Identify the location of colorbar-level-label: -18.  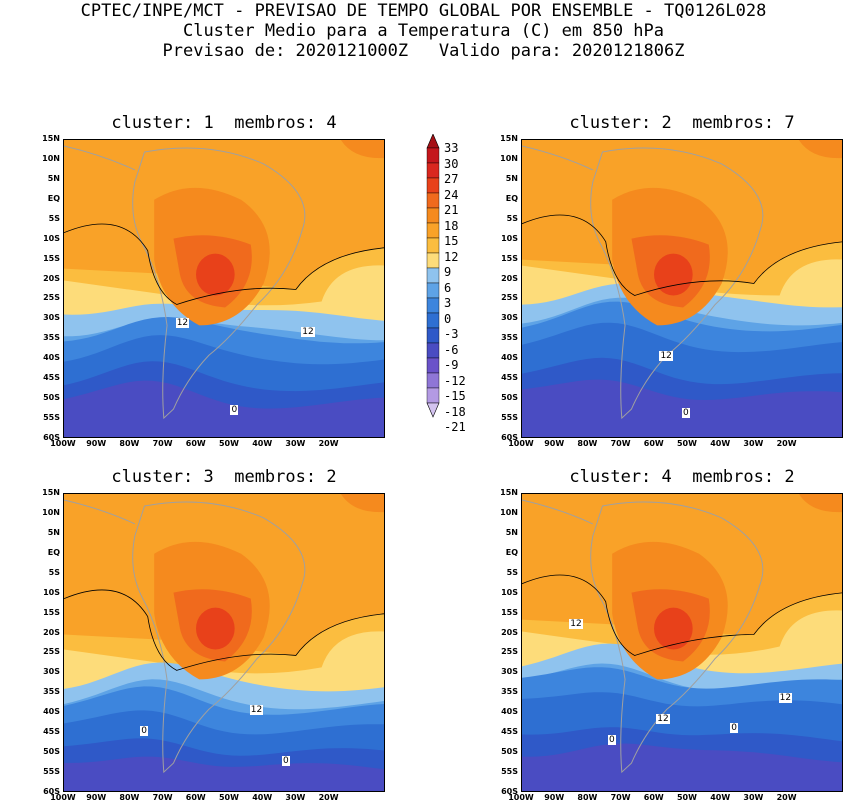
(455, 411).